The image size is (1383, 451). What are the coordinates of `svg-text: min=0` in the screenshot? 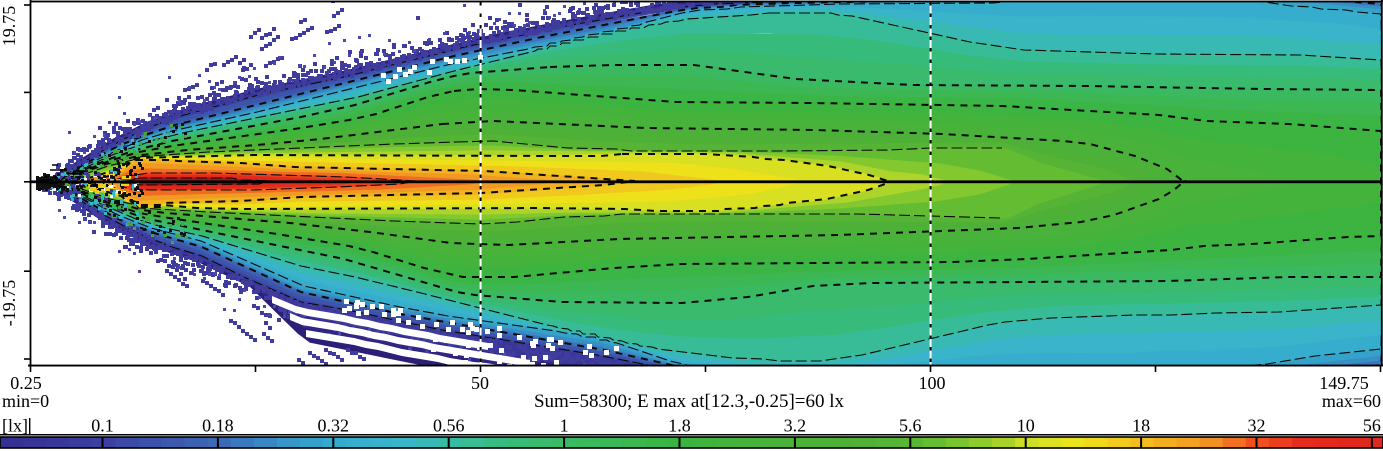 It's located at (25, 401).